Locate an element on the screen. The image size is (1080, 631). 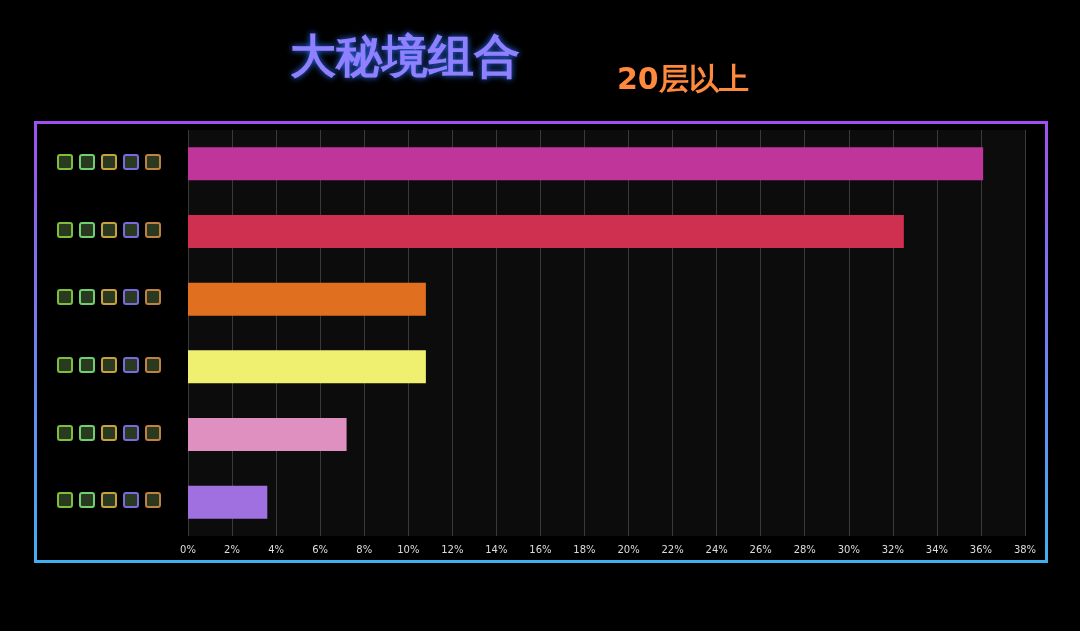
x-tick-label: 0% is located at coordinates (188, 549).